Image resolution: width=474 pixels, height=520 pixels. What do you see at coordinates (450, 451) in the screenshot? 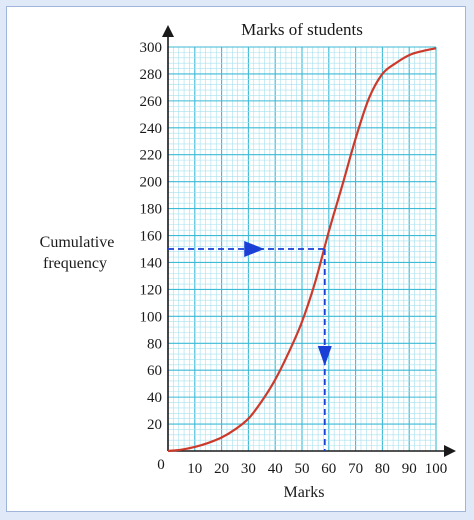
I see `x-axis-arrowhead` at bounding box center [450, 451].